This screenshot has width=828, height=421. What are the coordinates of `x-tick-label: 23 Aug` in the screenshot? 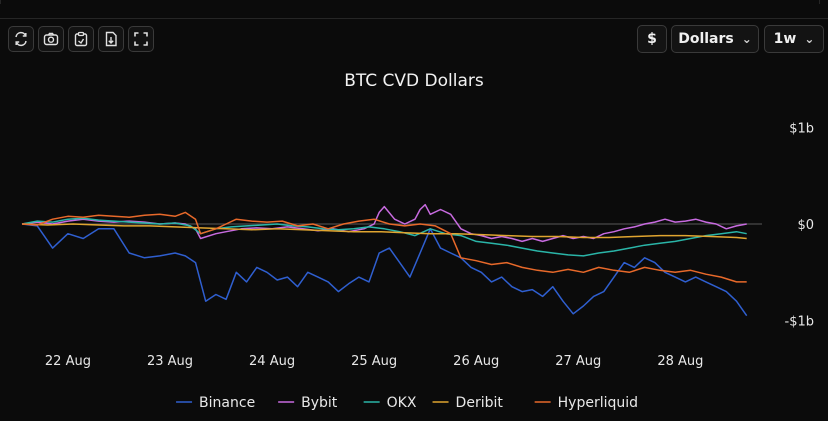 It's located at (170, 361).